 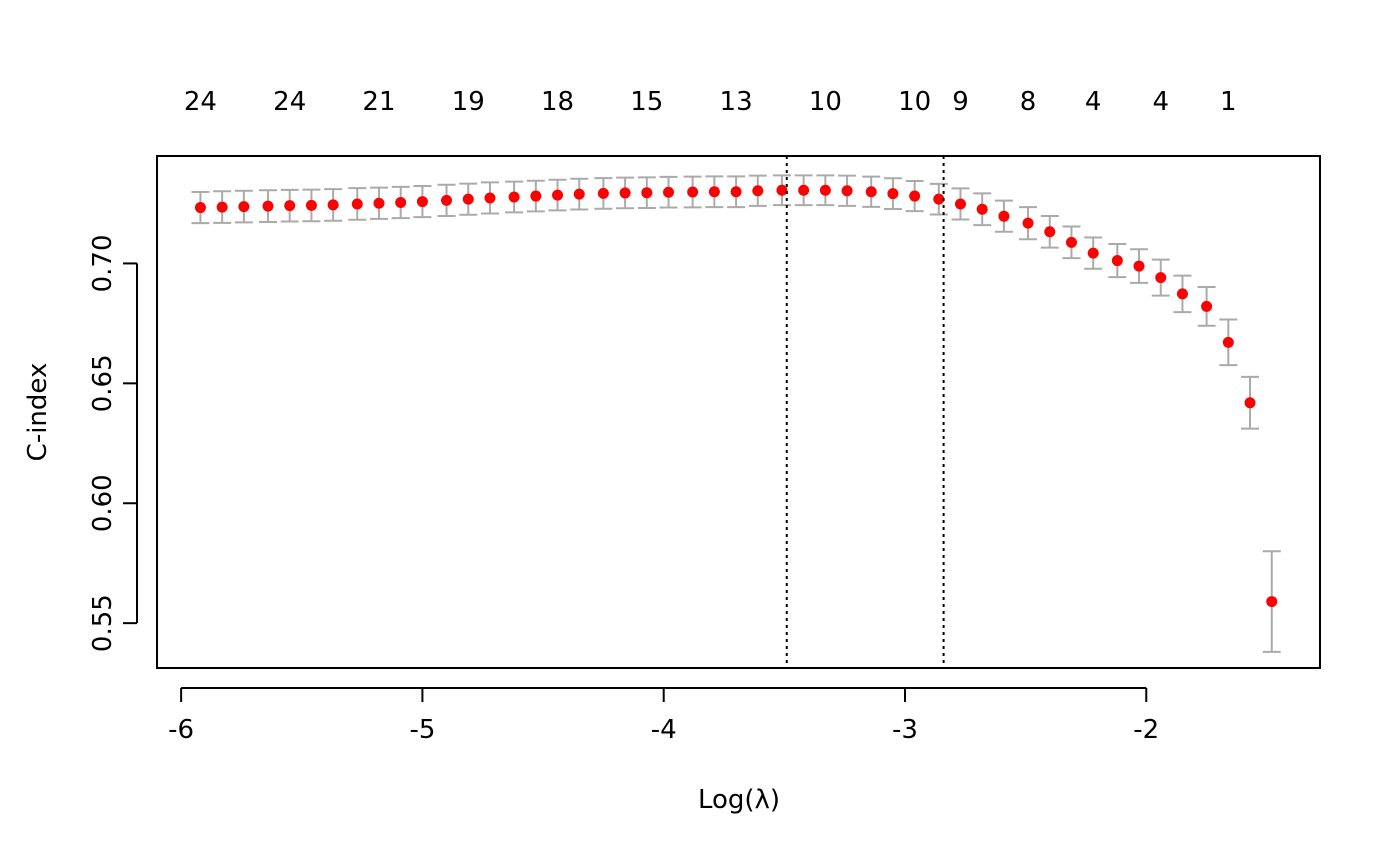 I want to click on reference-lines, so click(x=865, y=412).